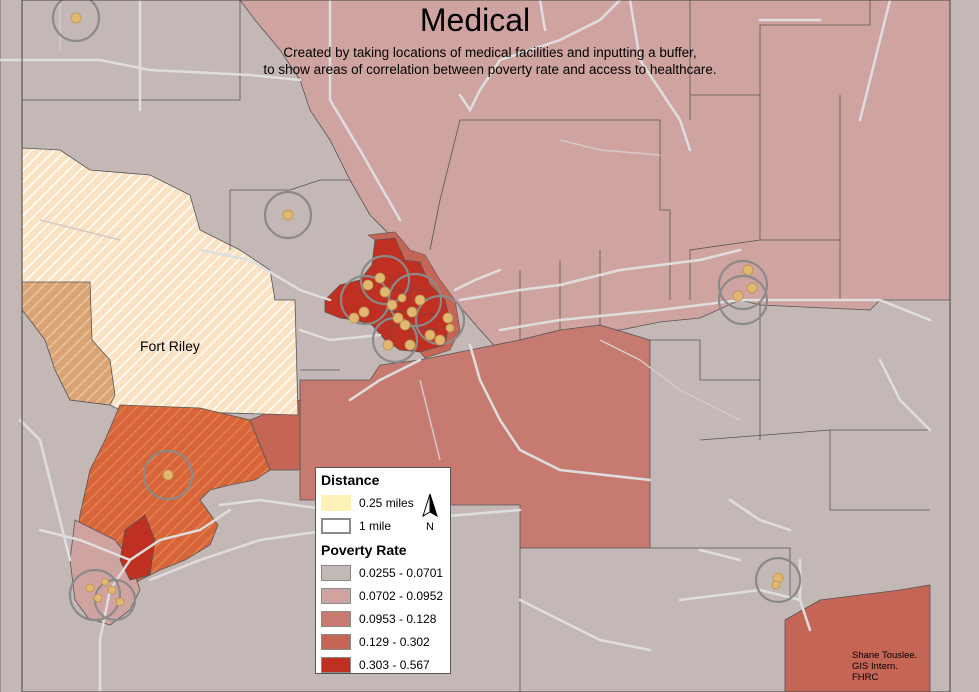  I want to click on legend-poverty-title: Poverty Rate, so click(364, 550).